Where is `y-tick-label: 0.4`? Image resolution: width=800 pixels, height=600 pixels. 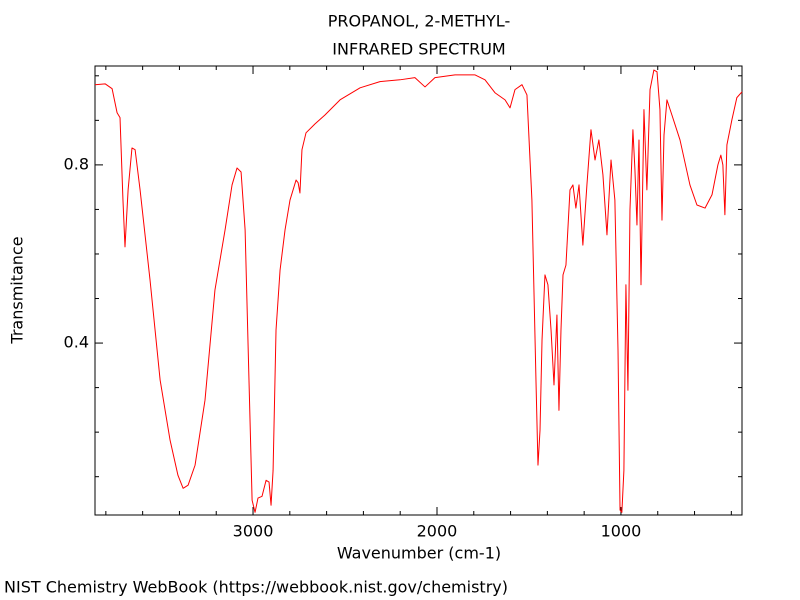 y-tick-label: 0.4 is located at coordinates (76, 342).